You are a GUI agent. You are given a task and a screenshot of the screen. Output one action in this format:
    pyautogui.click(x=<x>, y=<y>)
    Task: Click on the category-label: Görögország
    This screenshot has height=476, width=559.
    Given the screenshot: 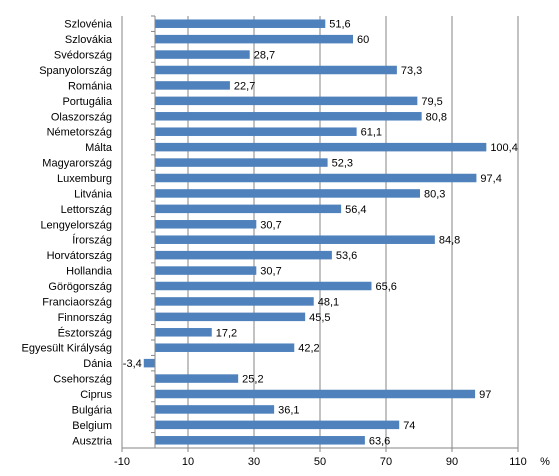 What is the action you would take?
    pyautogui.click(x=80, y=287)
    